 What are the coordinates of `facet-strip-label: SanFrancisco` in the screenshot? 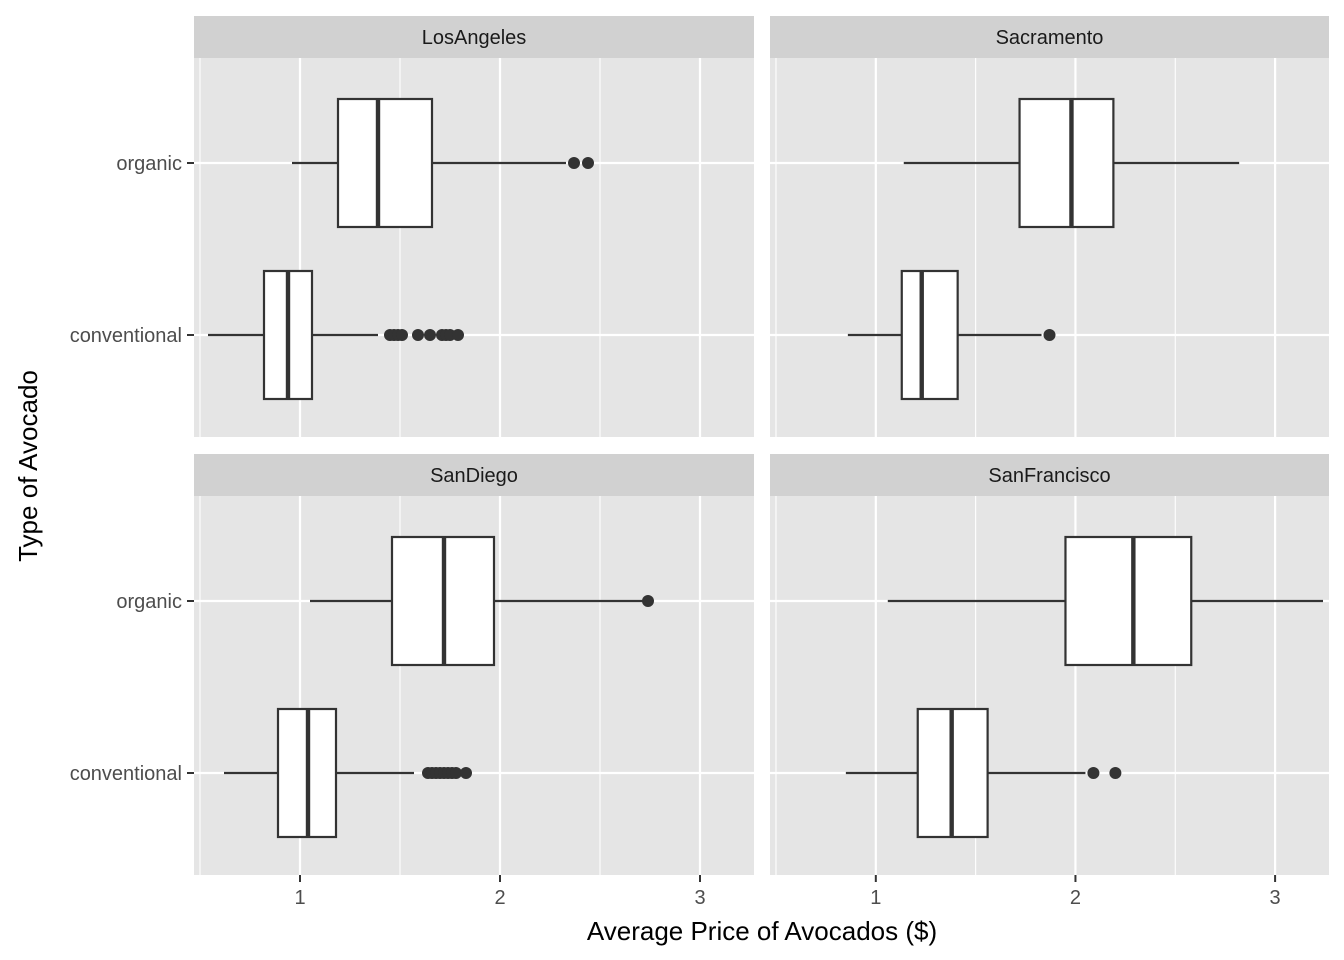 It's located at (1049, 476).